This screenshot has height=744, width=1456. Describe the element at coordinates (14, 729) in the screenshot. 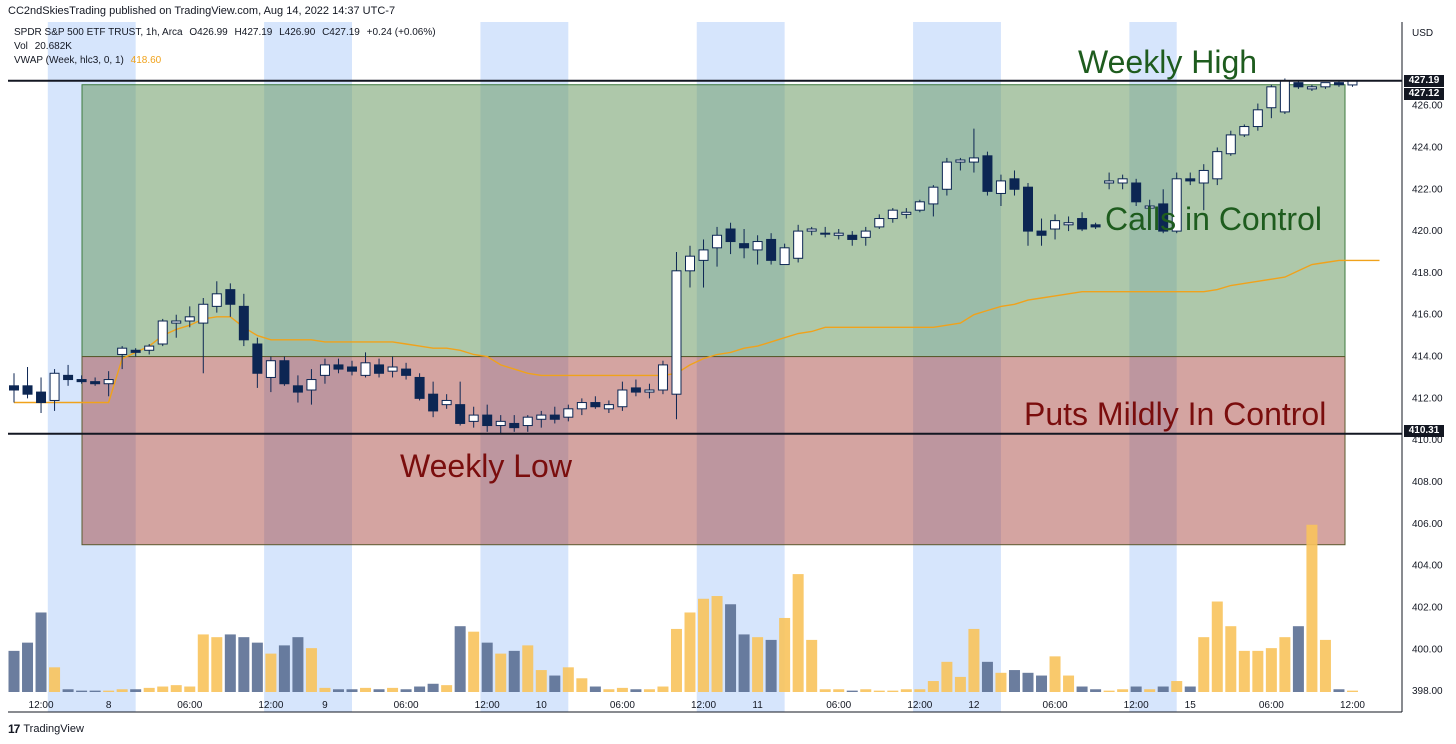

I see `tradingview-logo-icon: 17` at that location.